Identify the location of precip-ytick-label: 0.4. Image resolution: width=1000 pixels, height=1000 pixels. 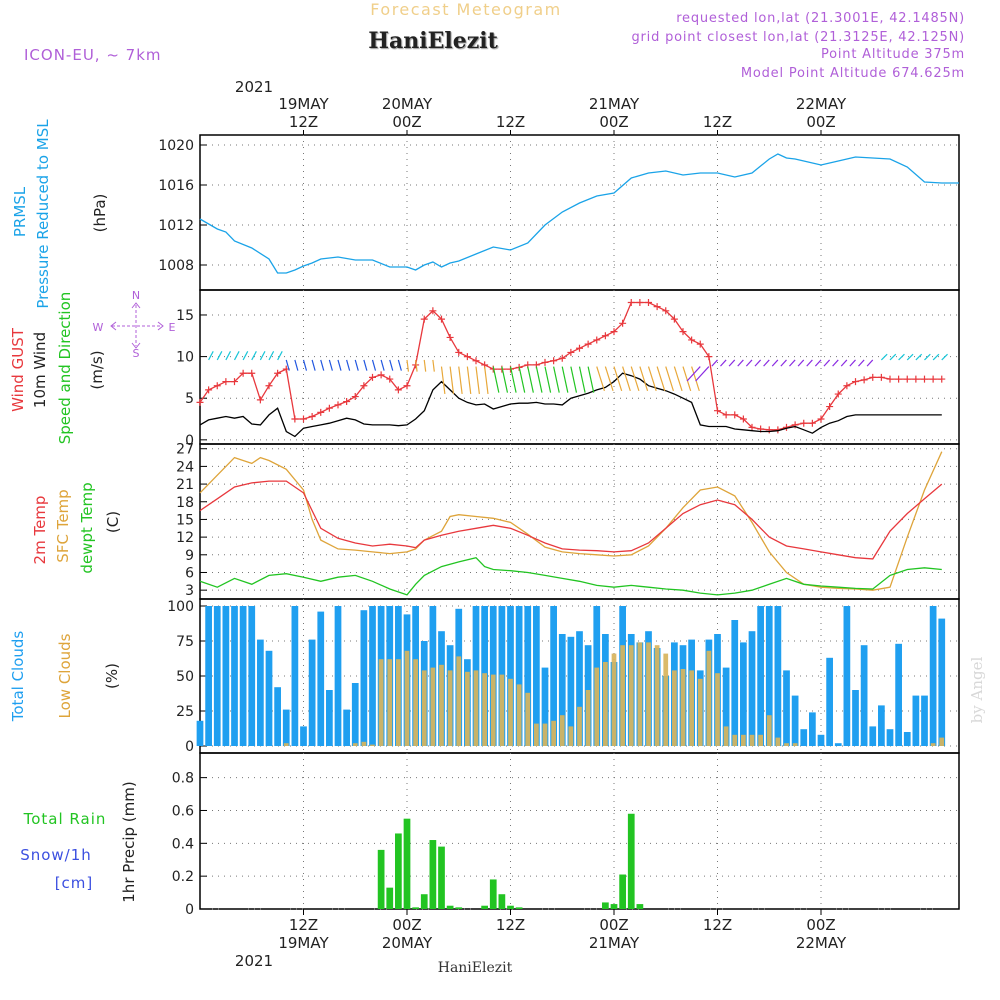
(183, 844).